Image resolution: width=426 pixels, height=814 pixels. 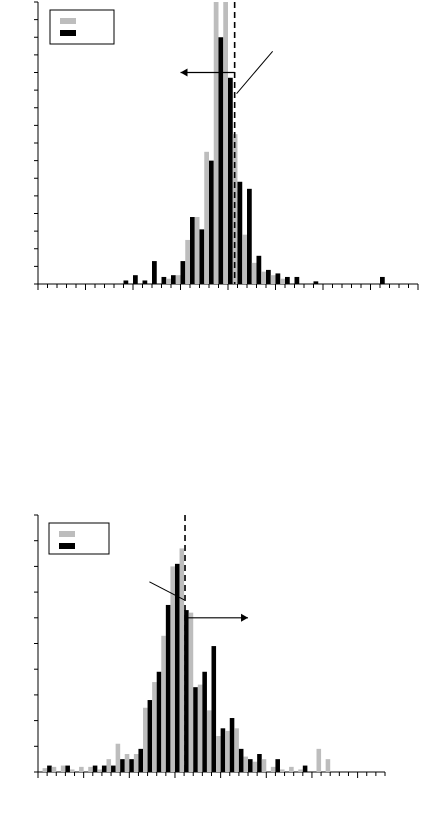 What do you see at coordinates (184, 72) in the screenshot?
I see `top-arrow-head` at bounding box center [184, 72].